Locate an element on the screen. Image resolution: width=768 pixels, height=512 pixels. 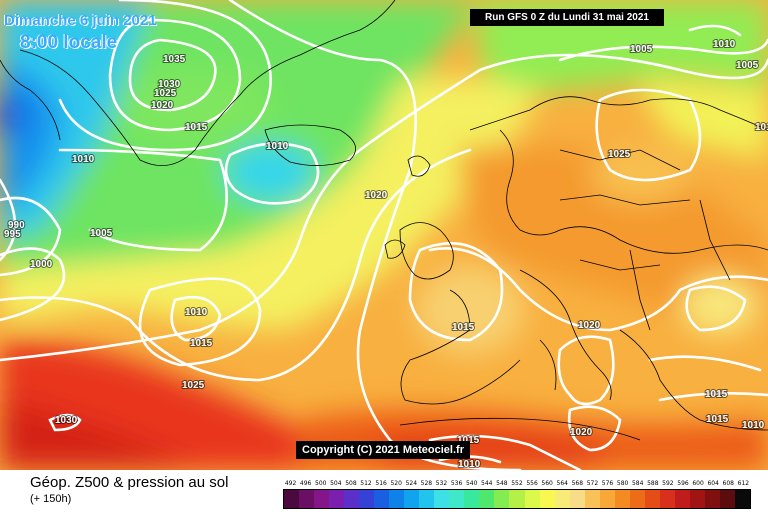
scale-tick-label: 504 is located at coordinates (336, 483).